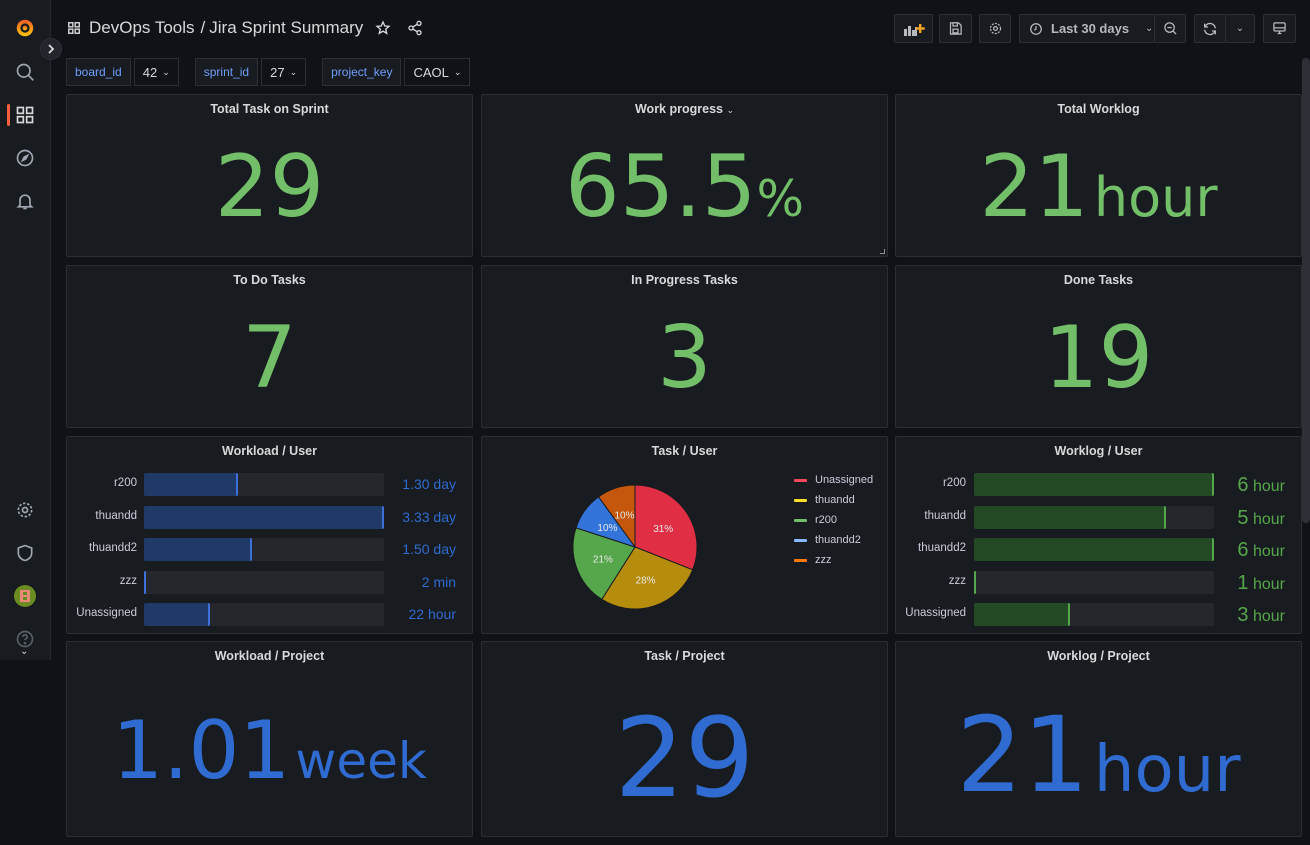 This screenshot has height=845, width=1310. Describe the element at coordinates (25, 639) in the screenshot. I see `help-icon` at that location.